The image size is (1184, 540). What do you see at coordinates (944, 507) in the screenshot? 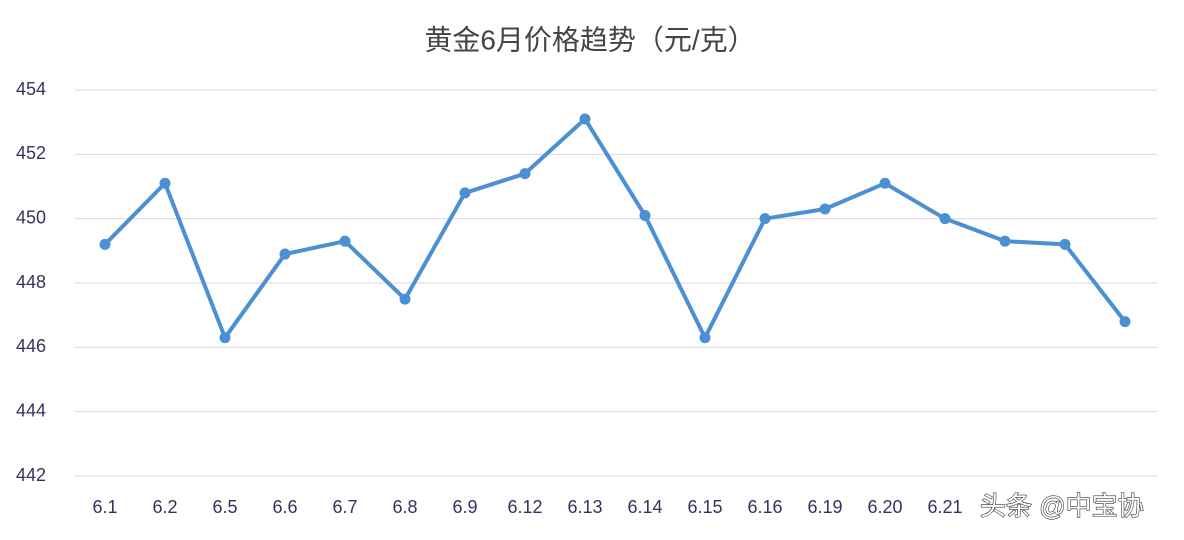
I see `x-tick-label: 6.21` at bounding box center [944, 507].